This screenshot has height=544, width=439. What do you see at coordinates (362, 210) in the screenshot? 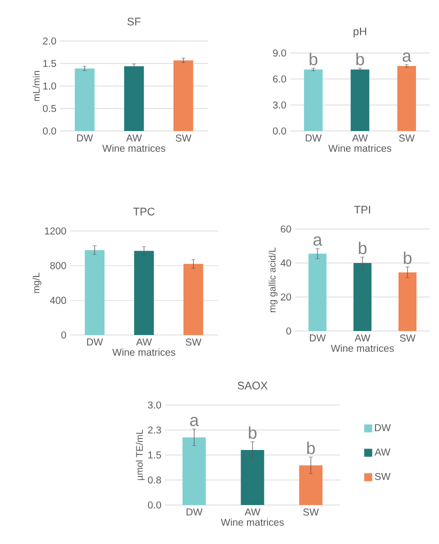
I see `chart-title: TPI` at bounding box center [362, 210].